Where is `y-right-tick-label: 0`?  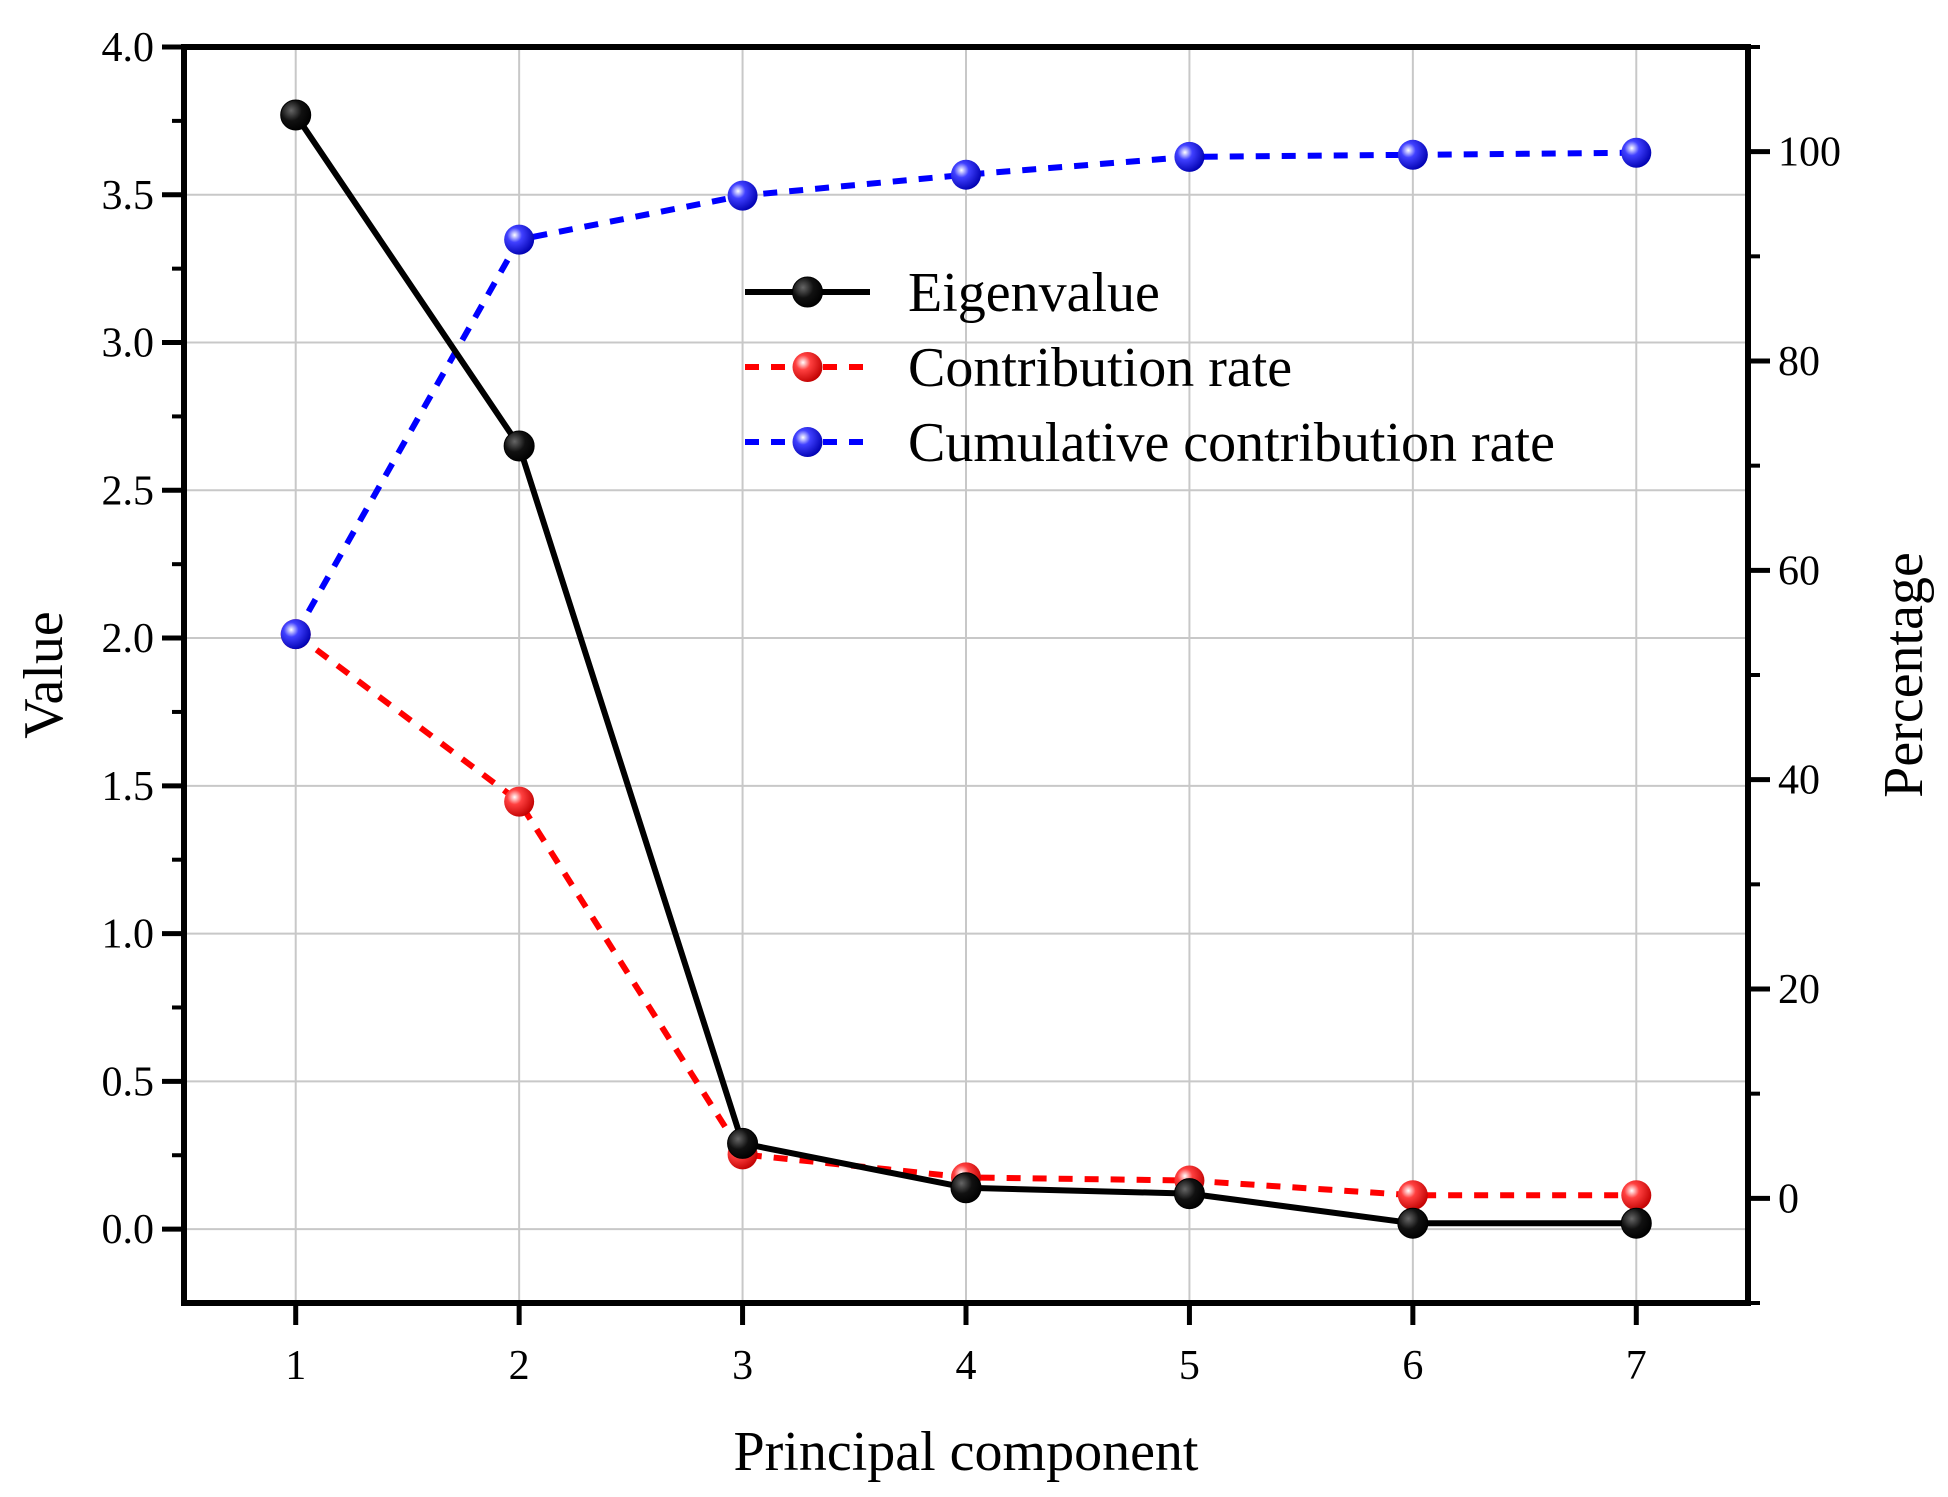 y-right-tick-label: 0 is located at coordinates (1788, 1199).